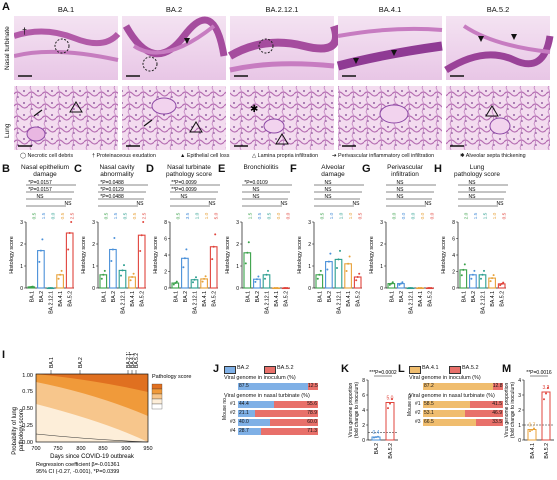 The width and height of the screenshot is (557, 480). I want to click on row-label-lung: Lung, so click(7, 130).